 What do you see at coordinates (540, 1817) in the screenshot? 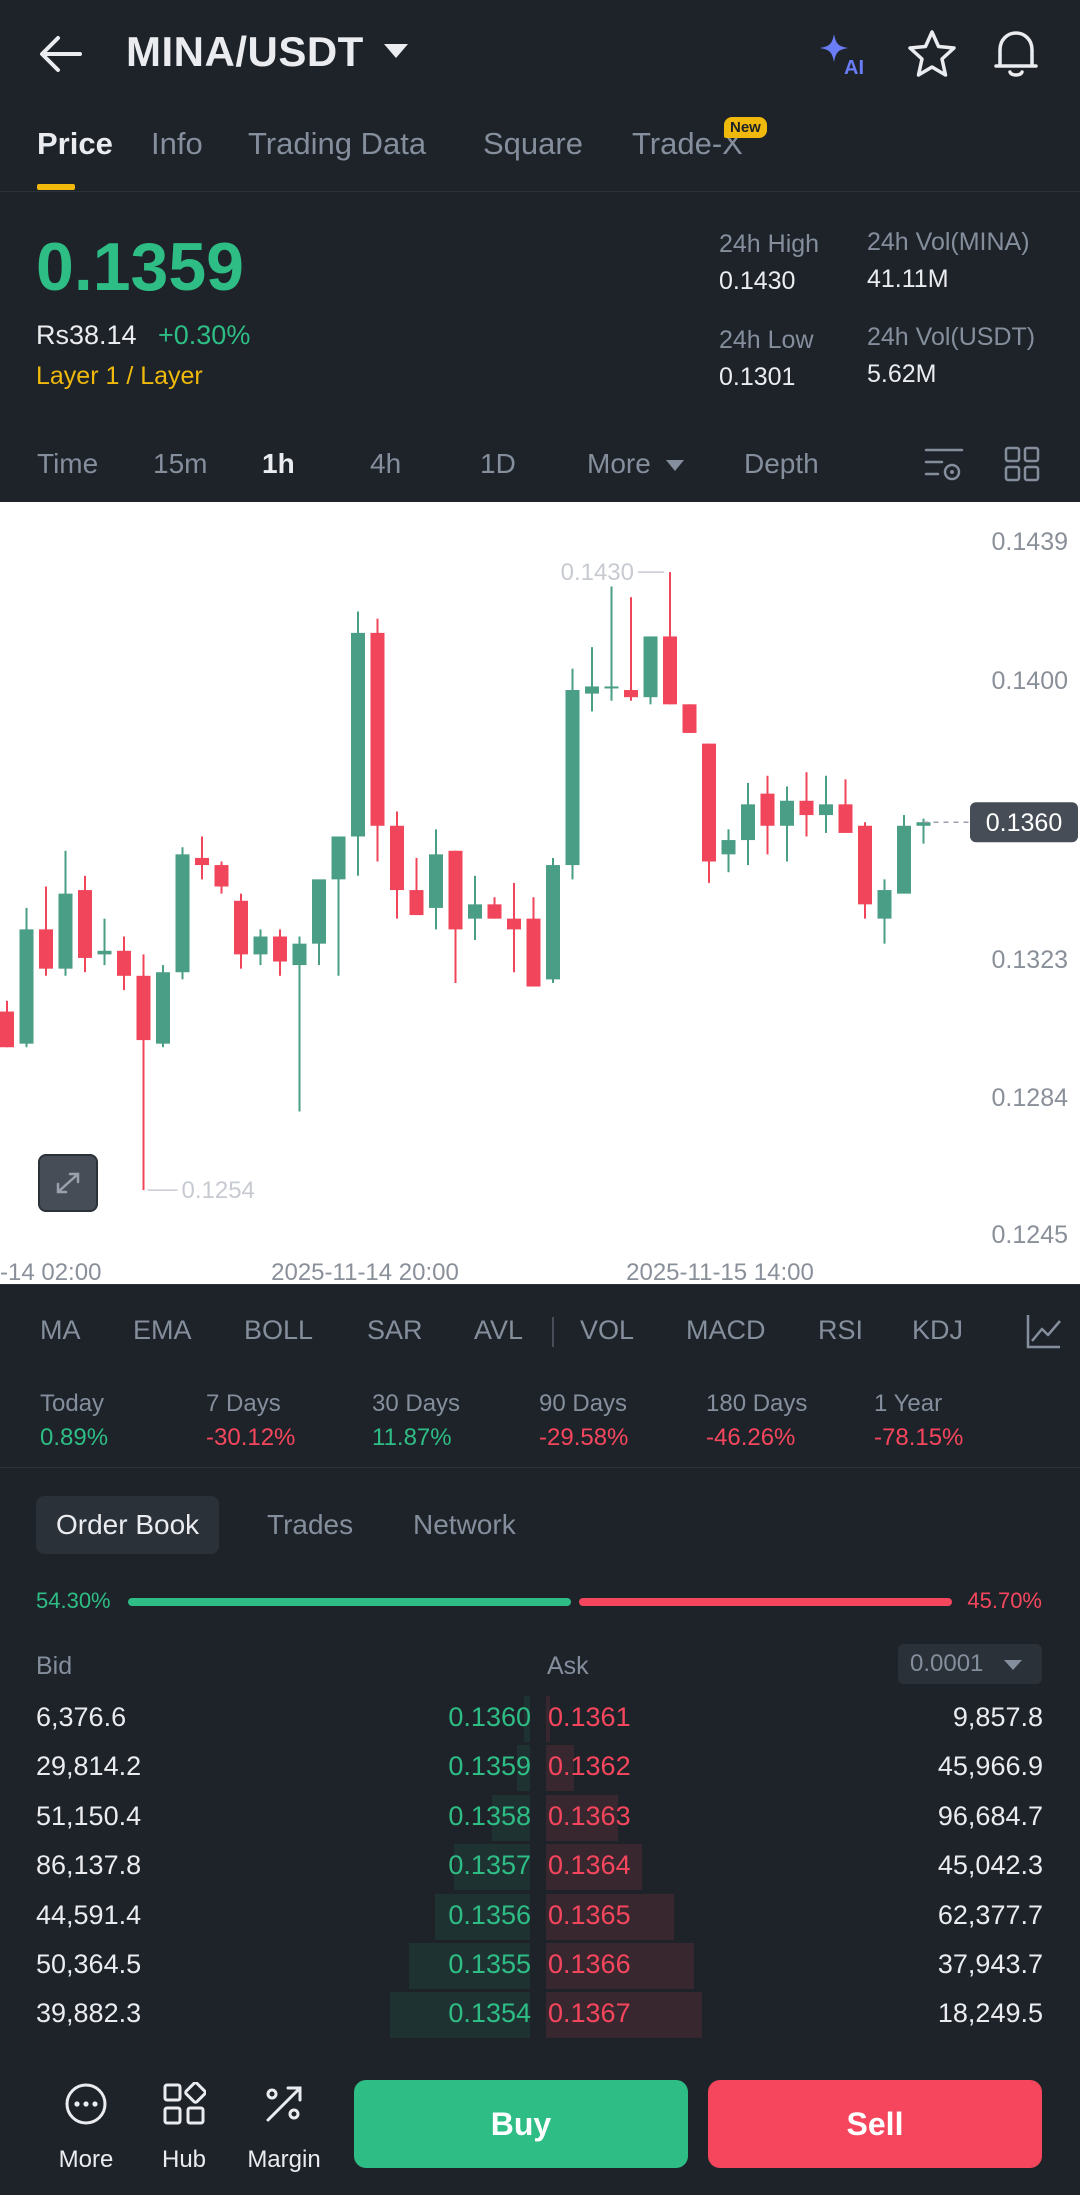
I see `order-book-row: 51,150.4 0.1358 0.1363 96,684.7` at bounding box center [540, 1817].